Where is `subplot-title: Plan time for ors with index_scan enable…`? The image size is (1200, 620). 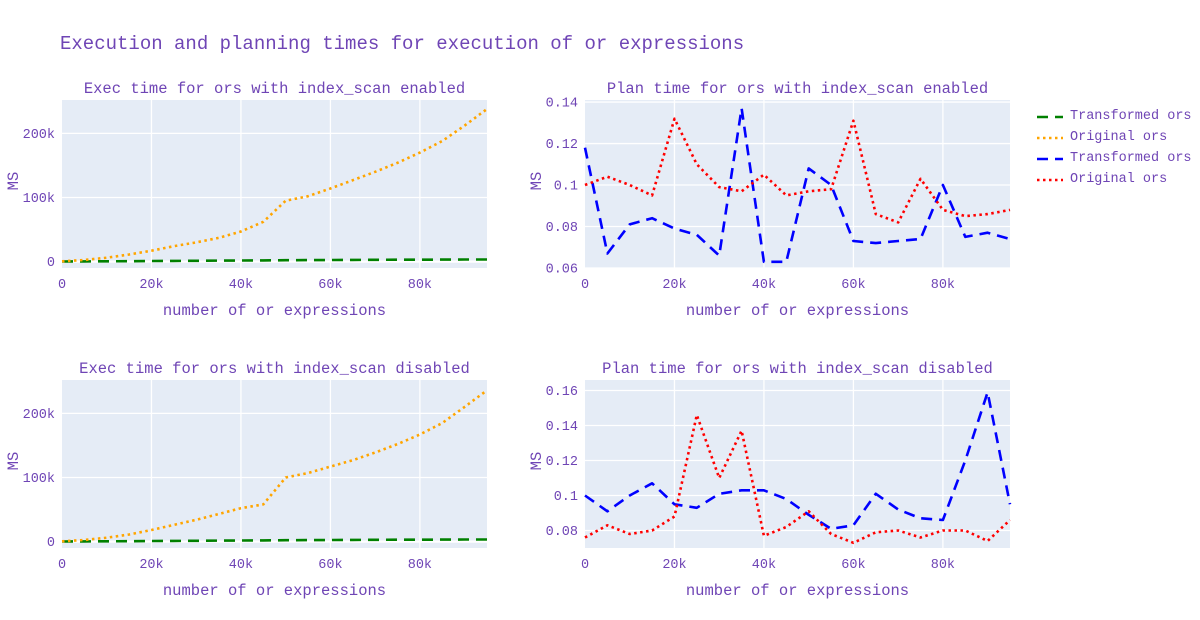
subplot-title: Plan time for ors with index_scan enable… is located at coordinates (797, 89).